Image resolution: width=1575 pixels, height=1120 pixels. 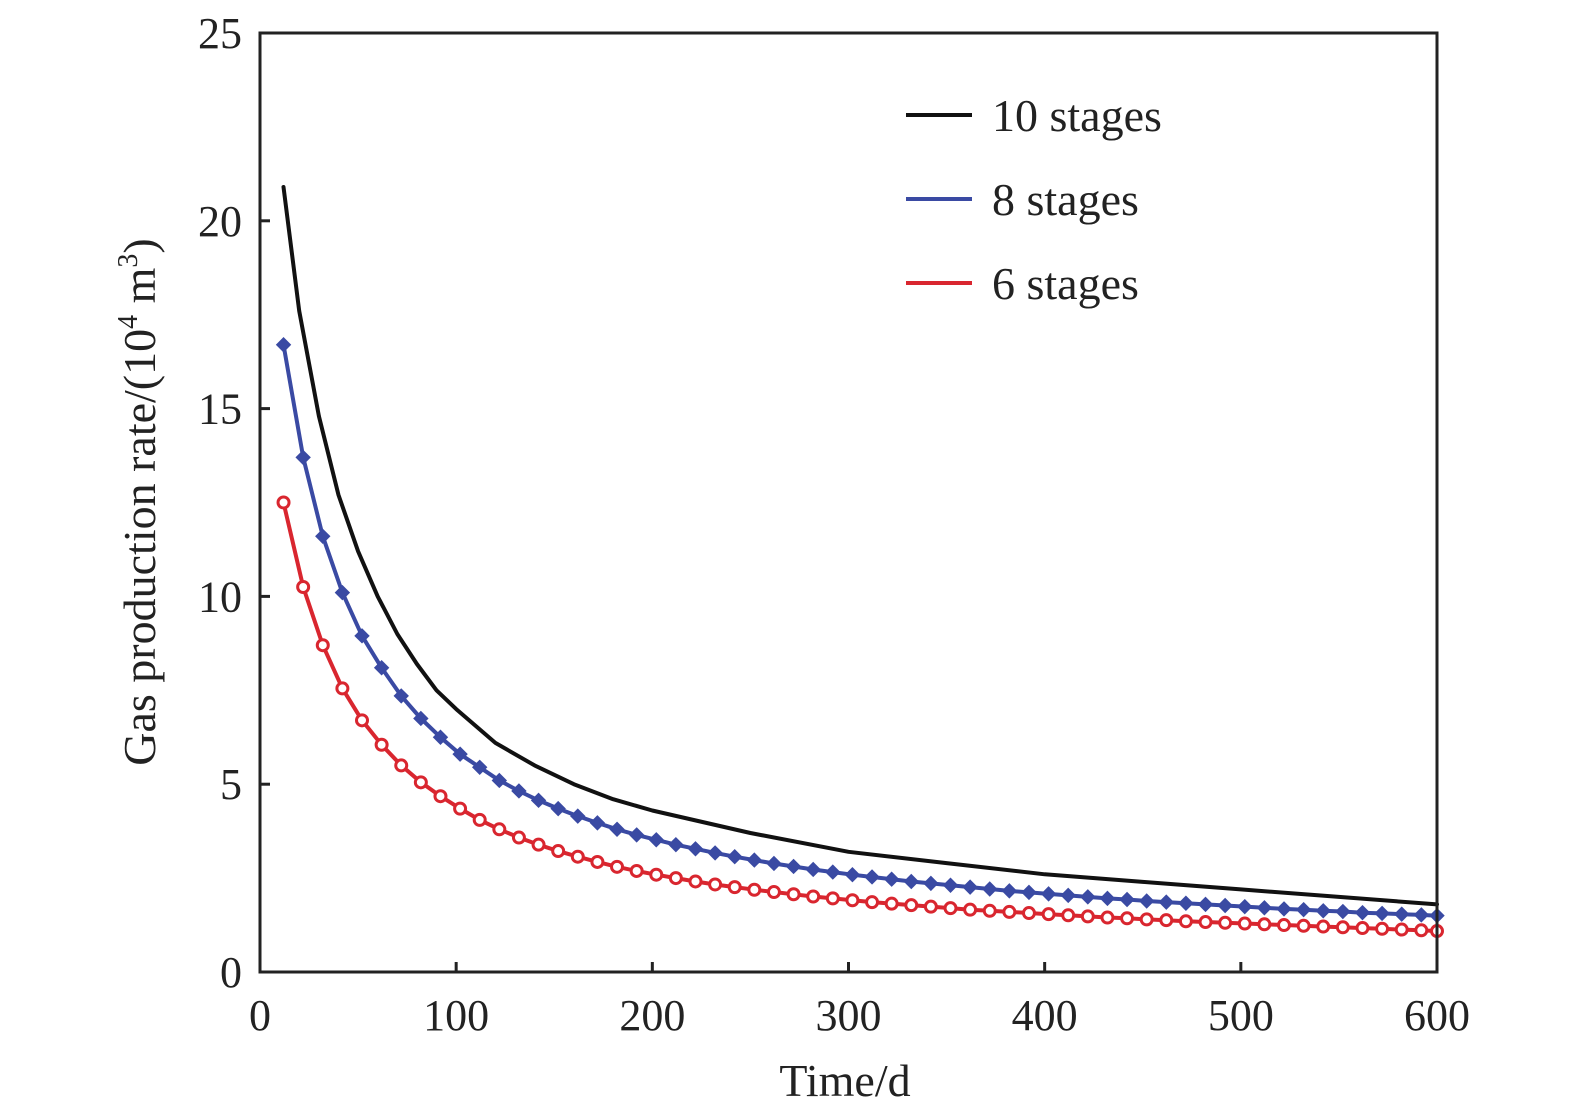 What do you see at coordinates (220, 409) in the screenshot?
I see `y-tick-label-3: 15` at bounding box center [220, 409].